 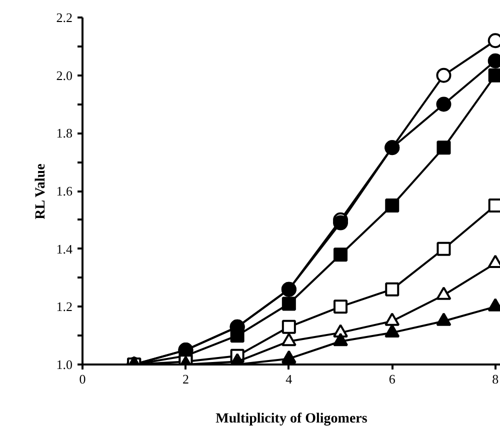 What do you see at coordinates (292, 419) in the screenshot?
I see `x-axis-title: Multiplicity of Oligomers` at bounding box center [292, 419].